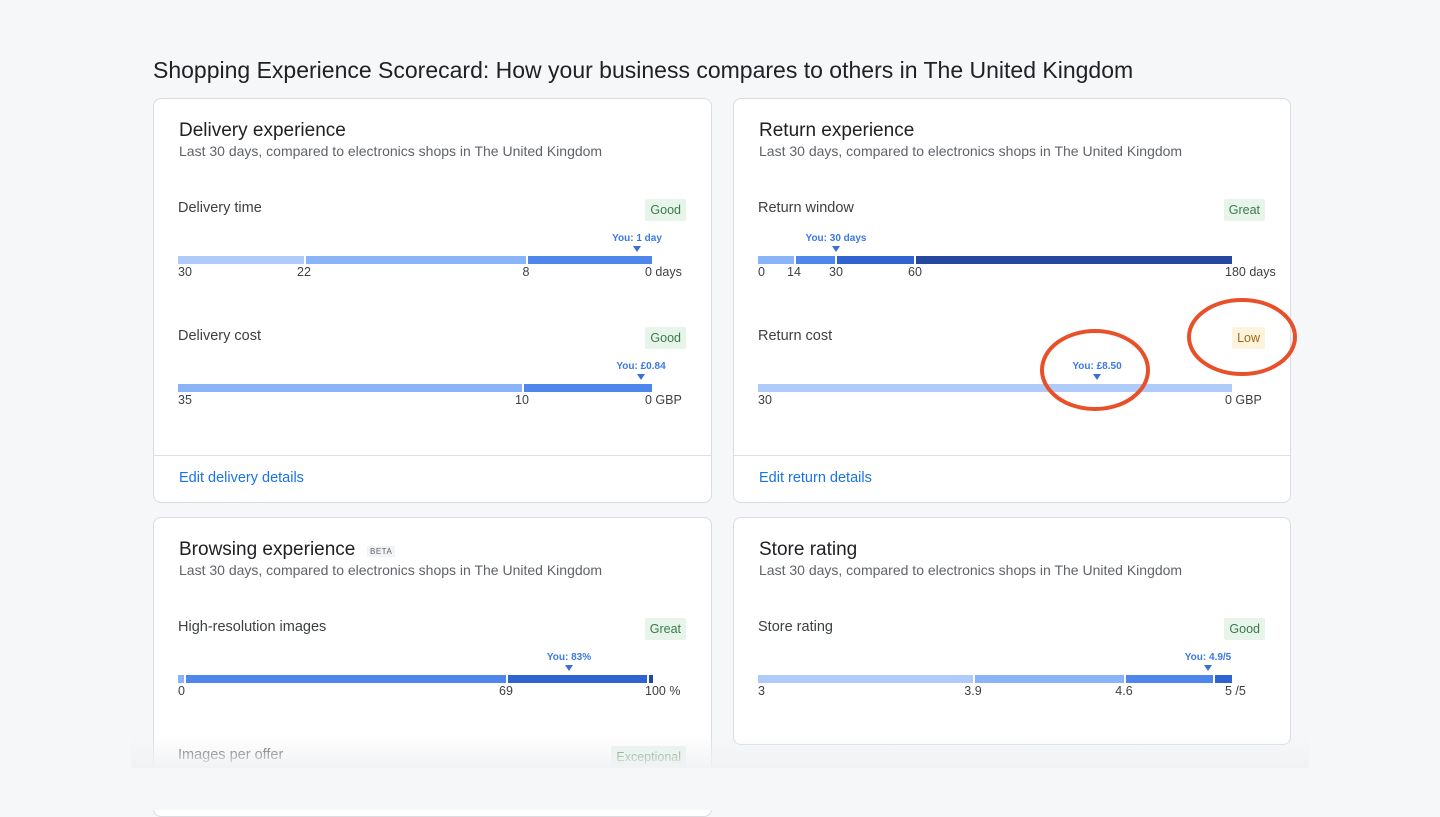  Describe the element at coordinates (808, 549) in the screenshot. I see `card-title: Store rating` at that location.